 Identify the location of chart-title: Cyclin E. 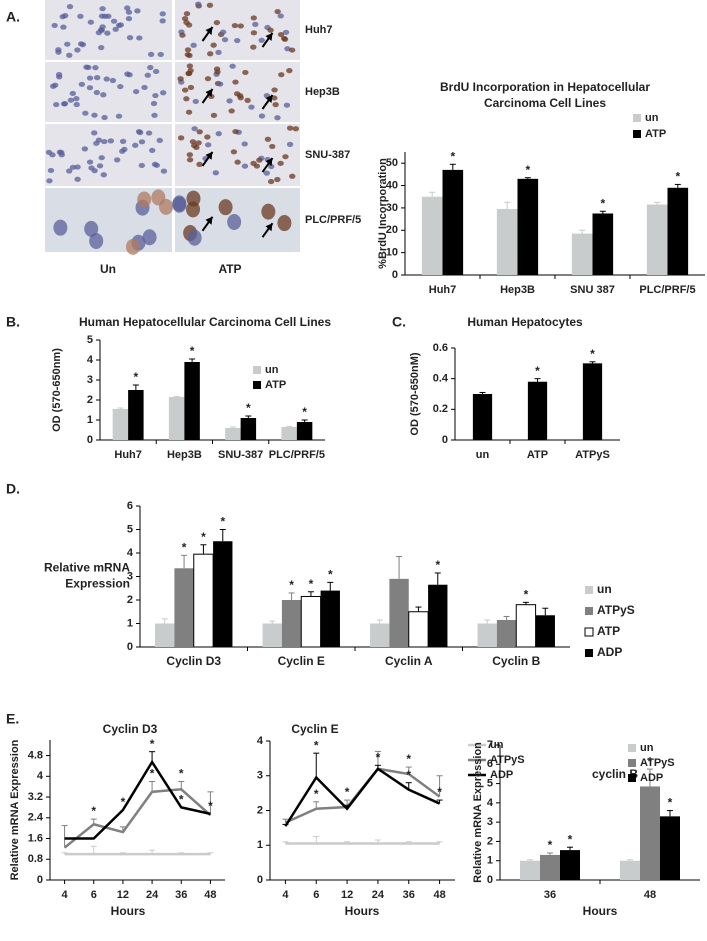
(314, 729).